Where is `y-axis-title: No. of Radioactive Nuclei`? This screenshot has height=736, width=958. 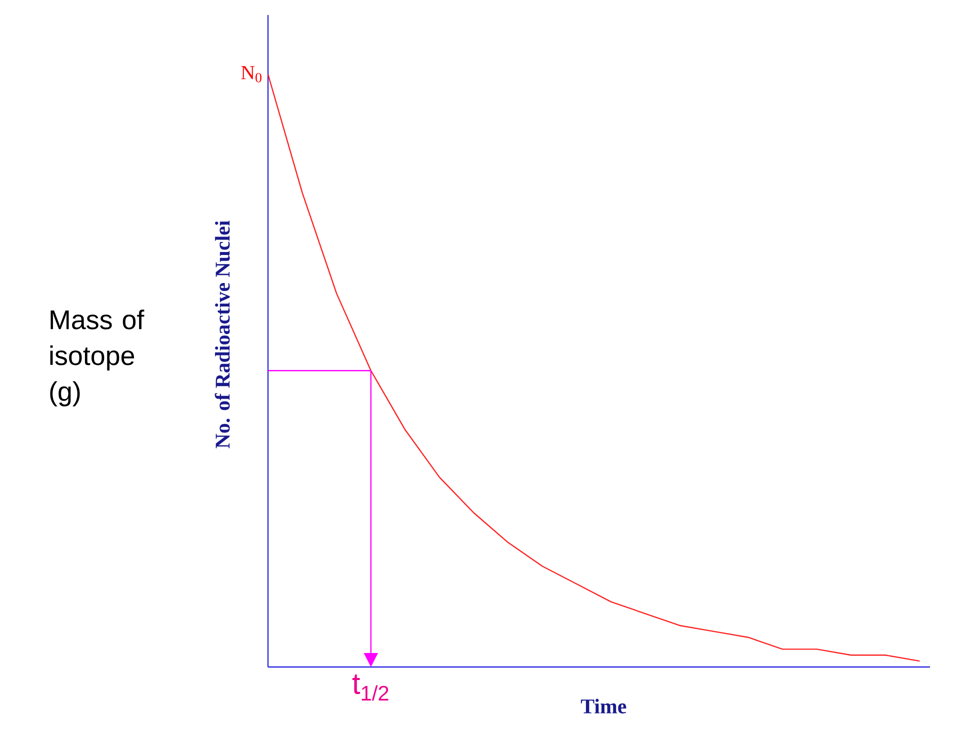
y-axis-title: No. of Radioactive Nuclei is located at coordinates (222, 334).